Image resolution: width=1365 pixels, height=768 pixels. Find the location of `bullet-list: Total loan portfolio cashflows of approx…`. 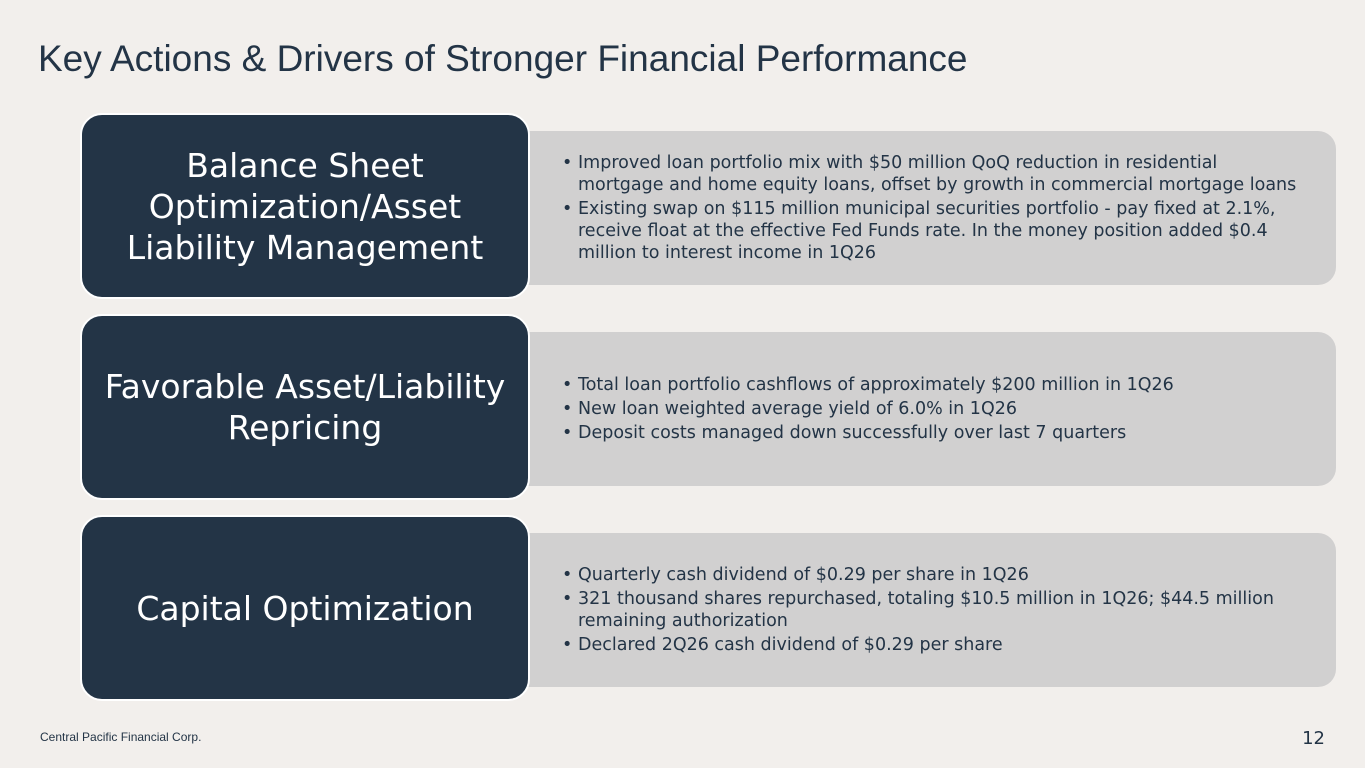

bullet-list: Total loan portfolio cashflows of approx… is located at coordinates (928, 409).